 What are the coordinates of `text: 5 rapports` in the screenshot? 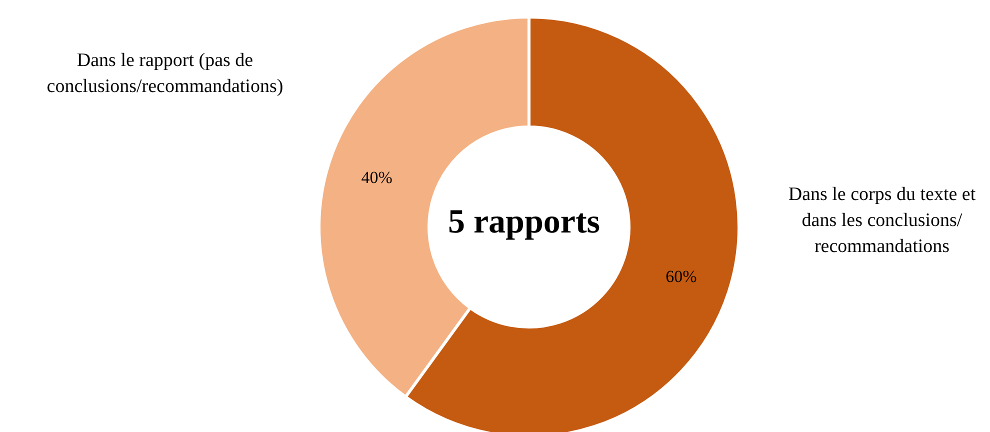 It's located at (524, 222).